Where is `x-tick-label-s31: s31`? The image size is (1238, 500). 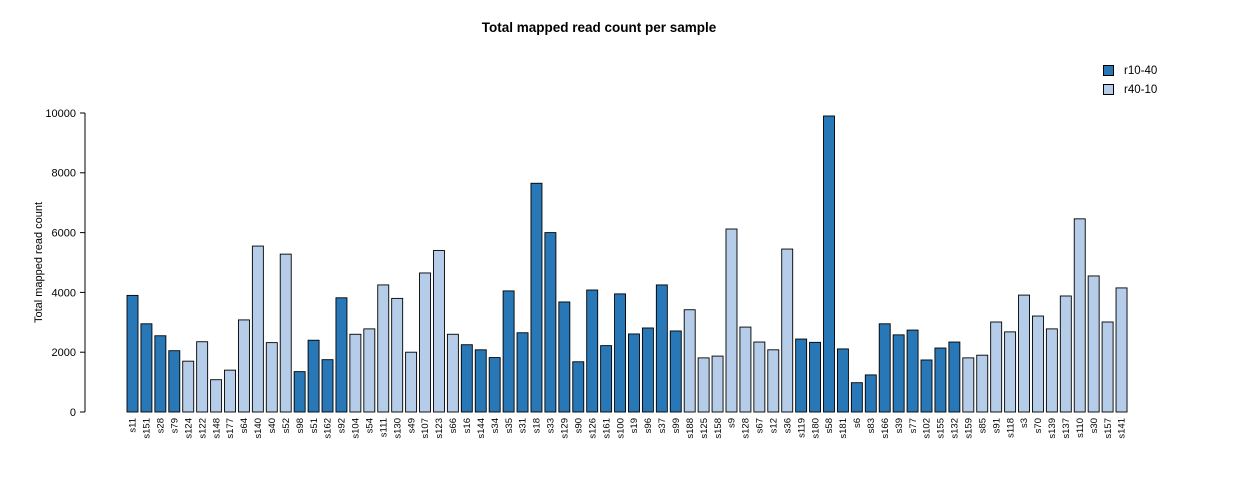
x-tick-label-s31: s31 is located at coordinates (523, 425).